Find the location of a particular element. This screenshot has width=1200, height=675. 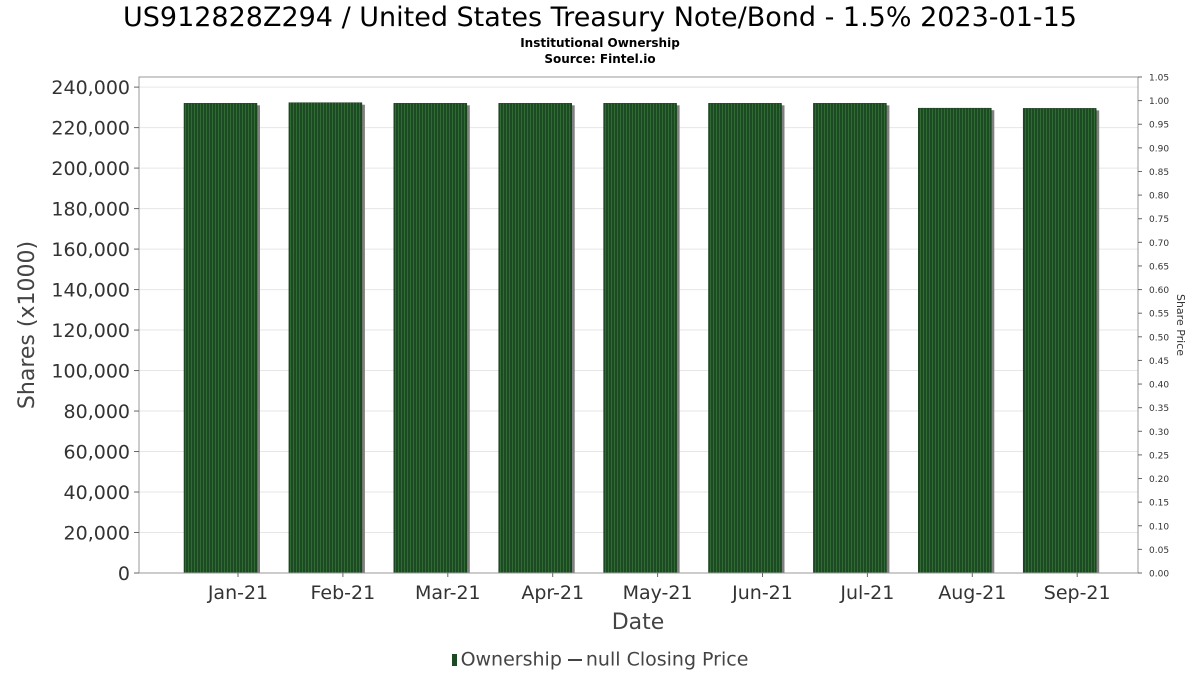

y-tick-label: 0 is located at coordinates (124, 574).